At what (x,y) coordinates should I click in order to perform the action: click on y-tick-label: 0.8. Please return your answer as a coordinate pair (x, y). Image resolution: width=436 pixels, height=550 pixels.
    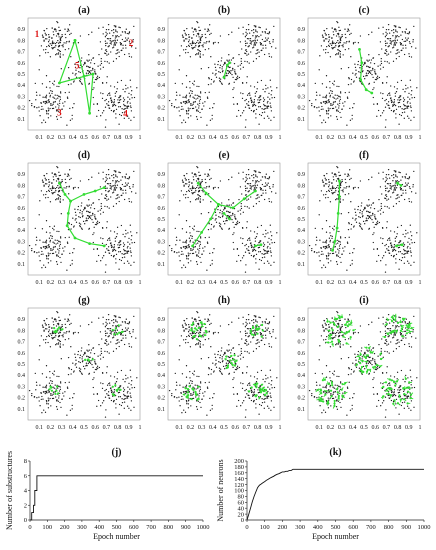
    Looking at the image, I should click on (302, 41).